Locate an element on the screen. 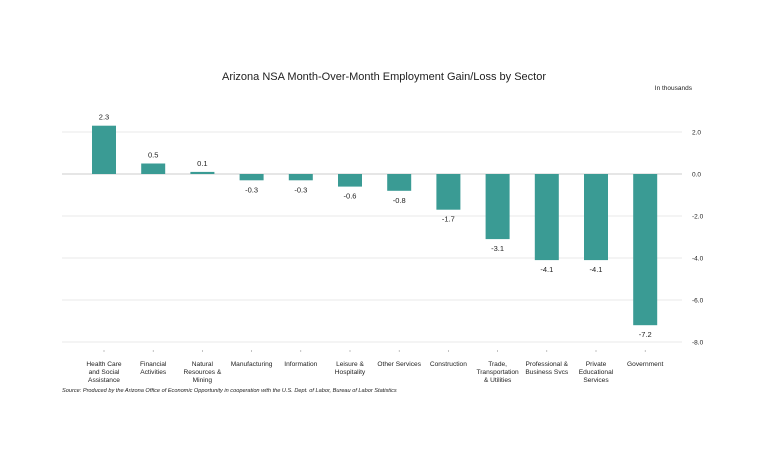  x-tick-label: Business Svcs is located at coordinates (547, 372).